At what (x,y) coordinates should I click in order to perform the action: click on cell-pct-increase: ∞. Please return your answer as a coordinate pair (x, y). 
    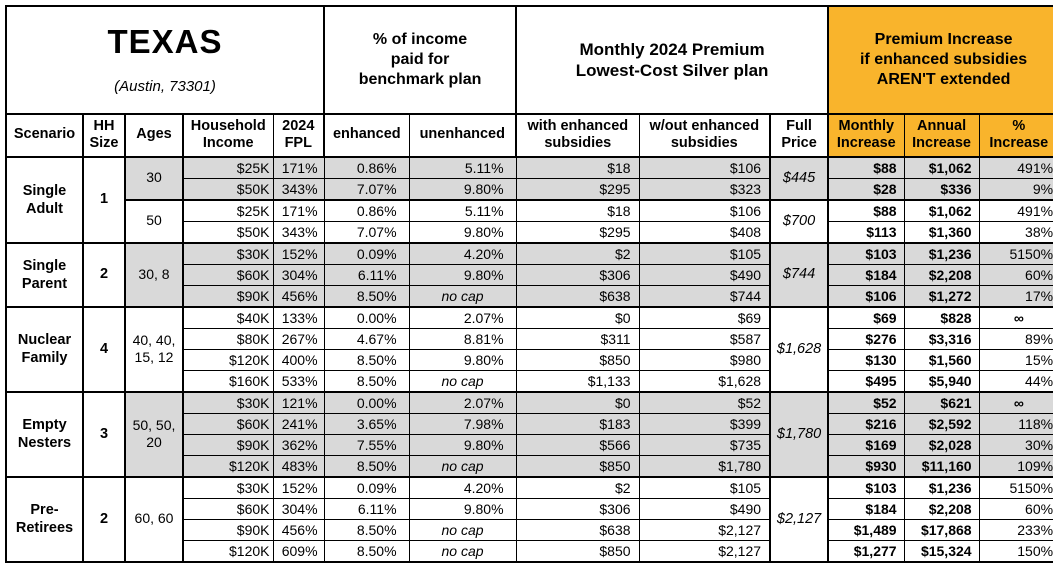
    Looking at the image, I should click on (1015, 317).